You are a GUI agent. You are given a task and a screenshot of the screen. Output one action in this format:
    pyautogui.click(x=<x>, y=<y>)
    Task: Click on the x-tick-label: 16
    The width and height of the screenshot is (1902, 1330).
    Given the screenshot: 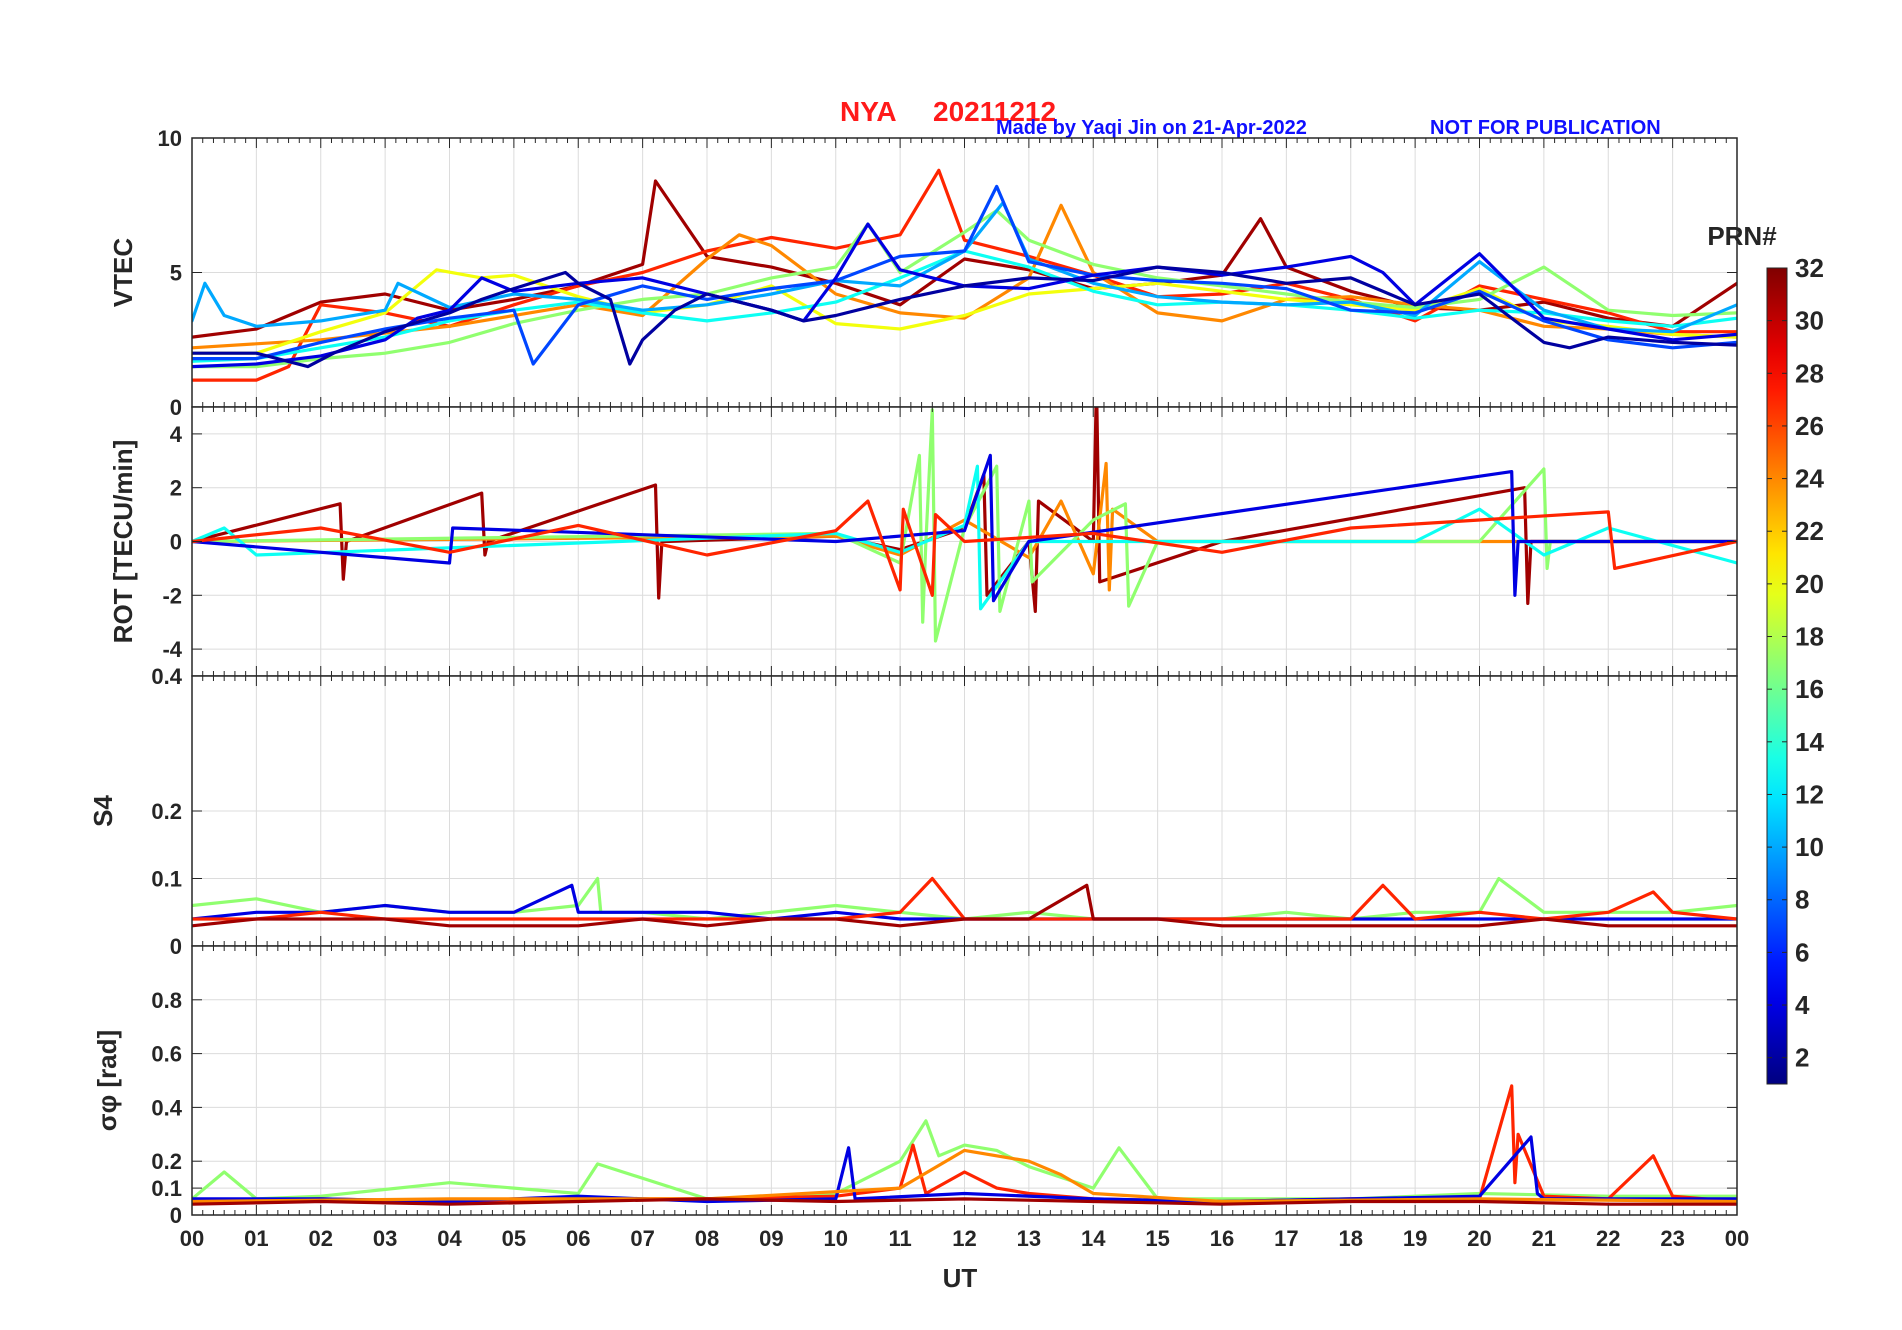 What is the action you would take?
    pyautogui.click(x=1222, y=1238)
    